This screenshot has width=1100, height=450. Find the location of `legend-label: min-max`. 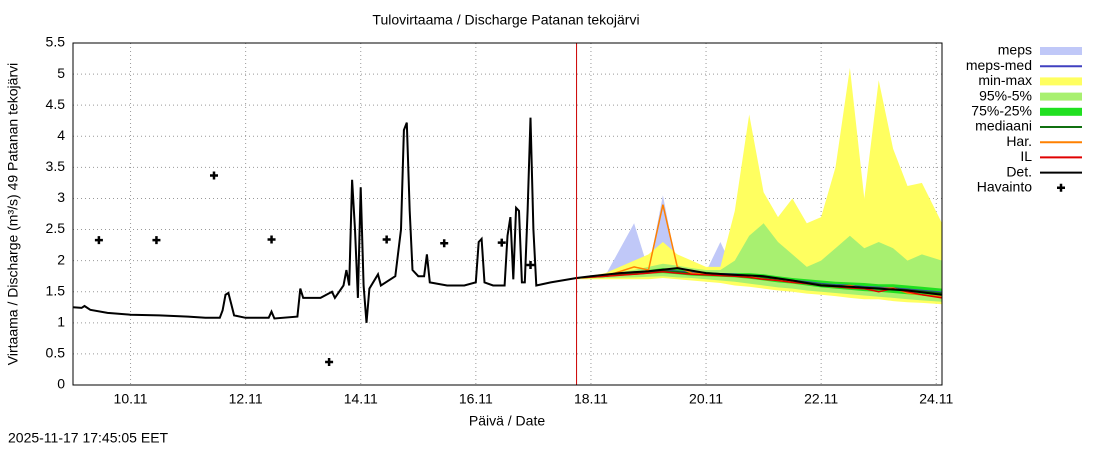

legend-label: min-max is located at coordinates (1005, 80).